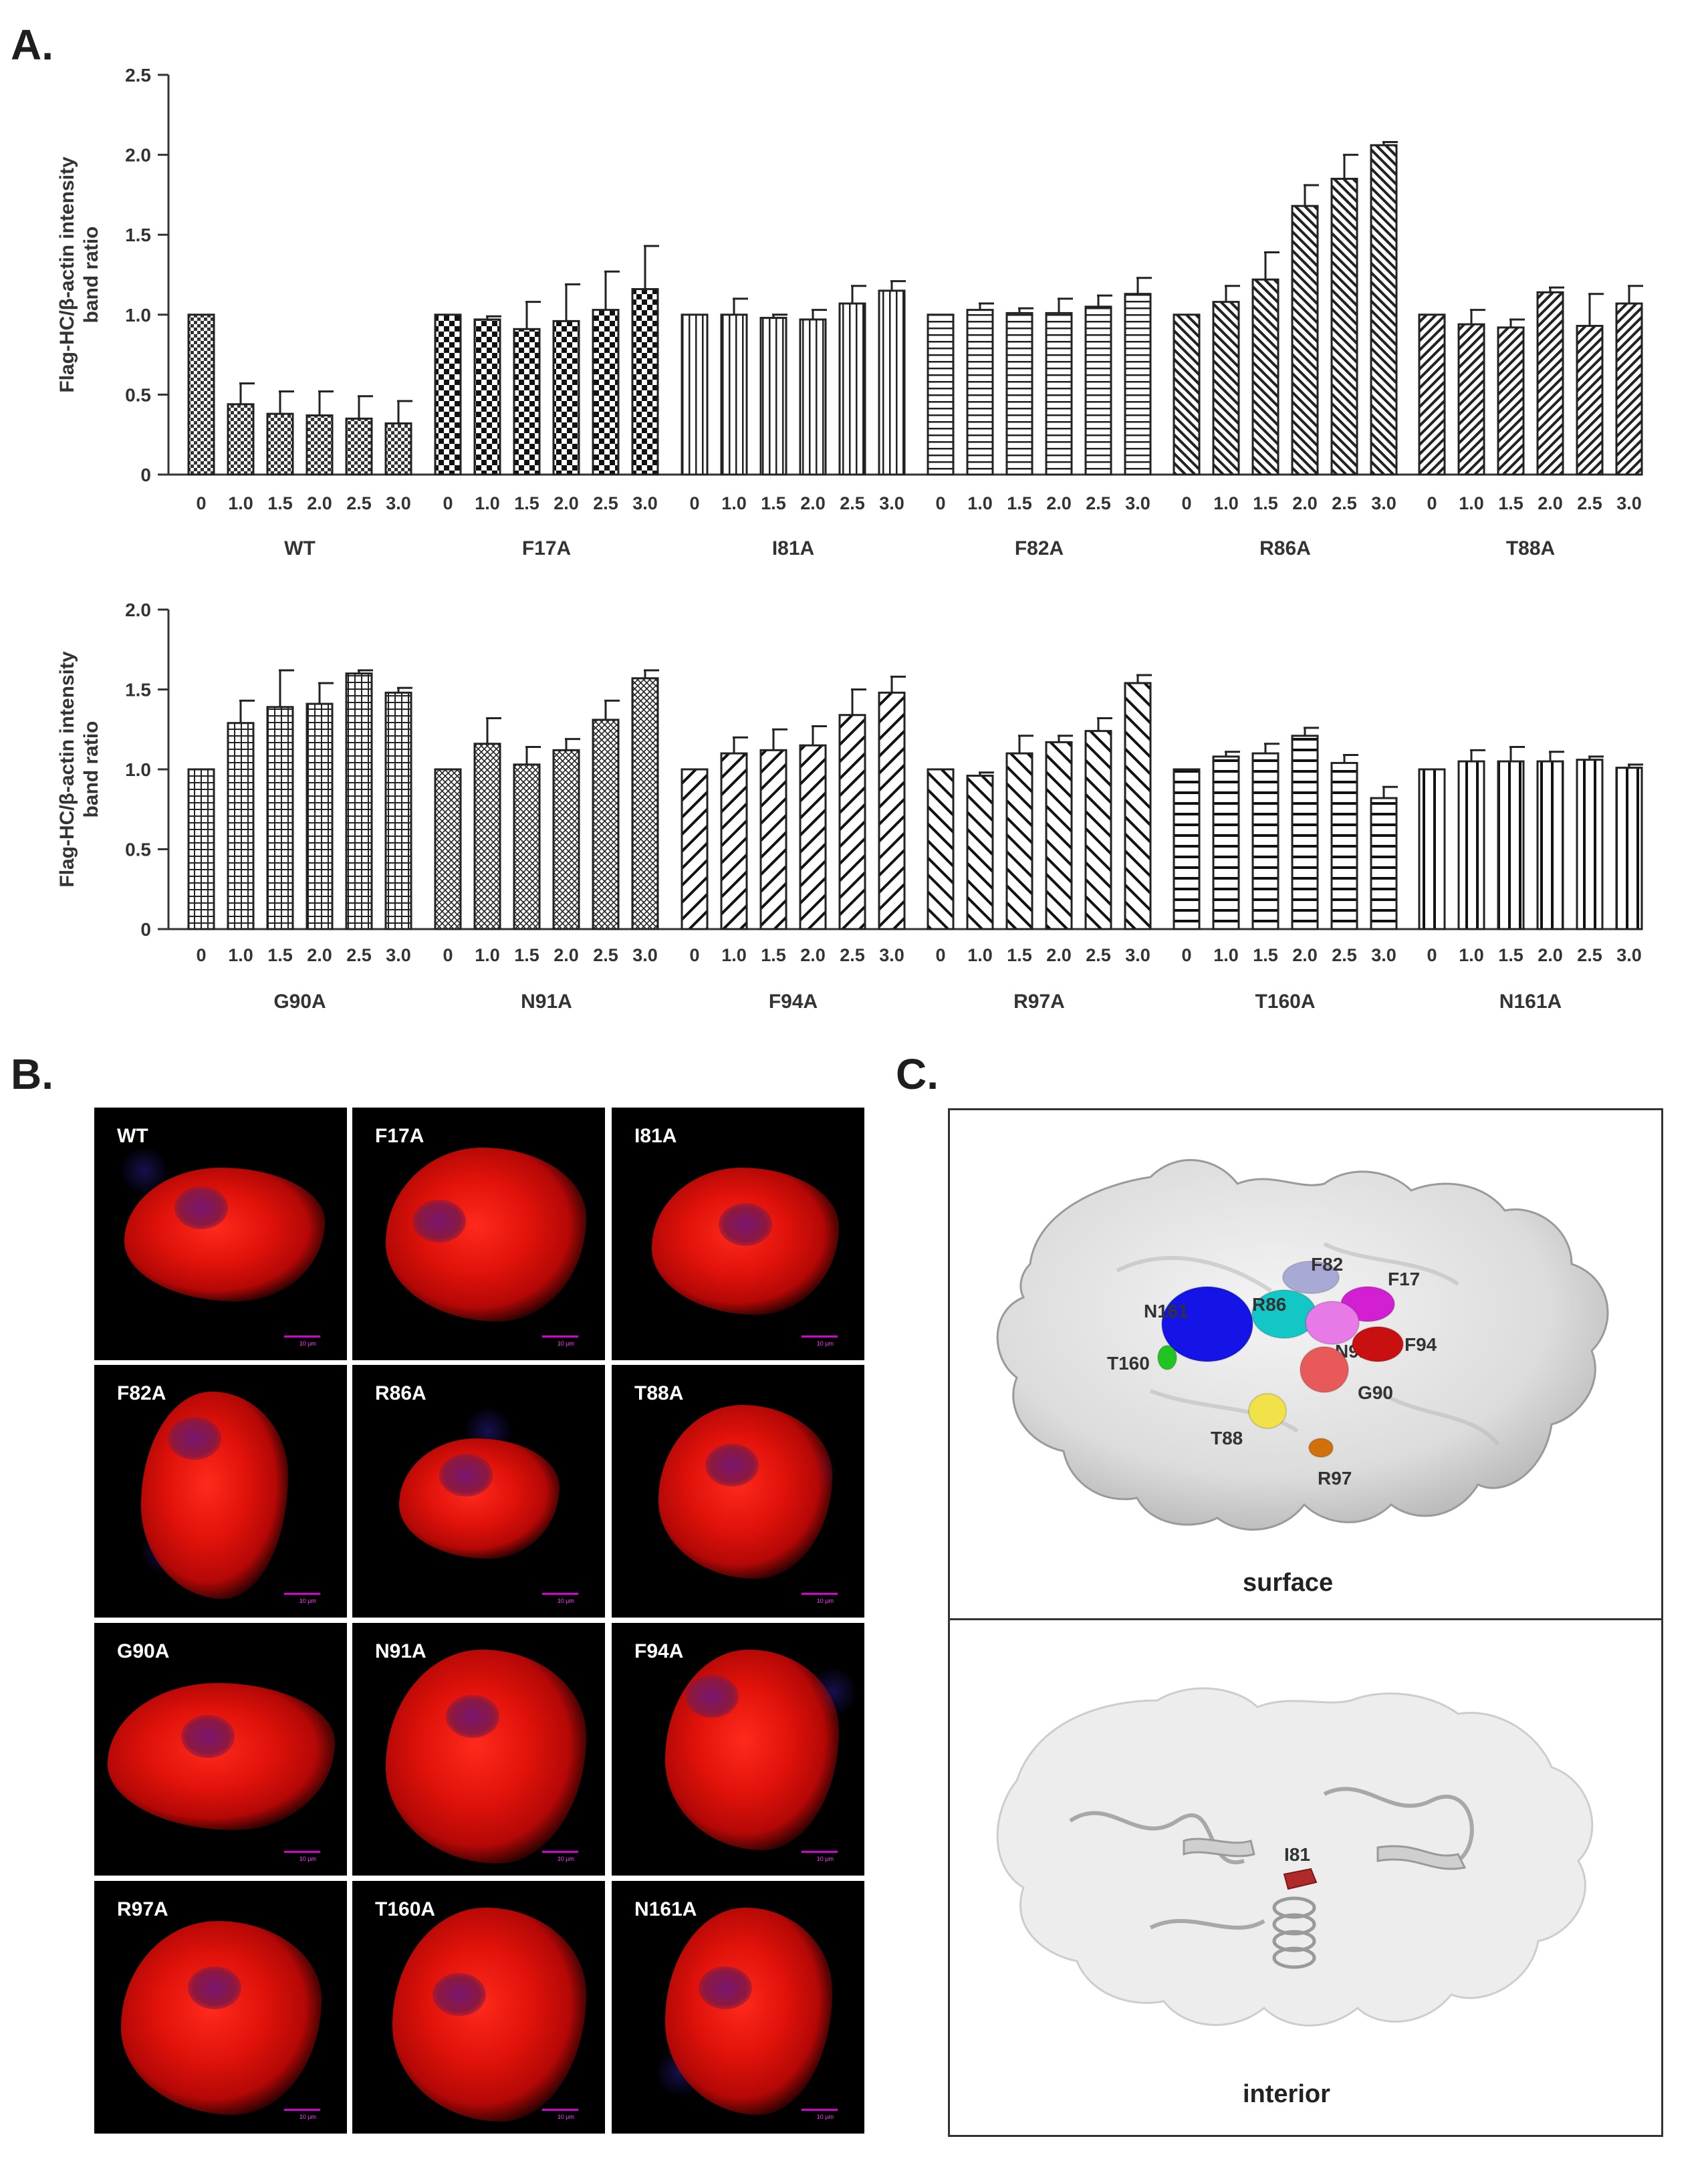 The width and height of the screenshot is (1708, 2169). I want to click on group-label: R86A, so click(1285, 548).